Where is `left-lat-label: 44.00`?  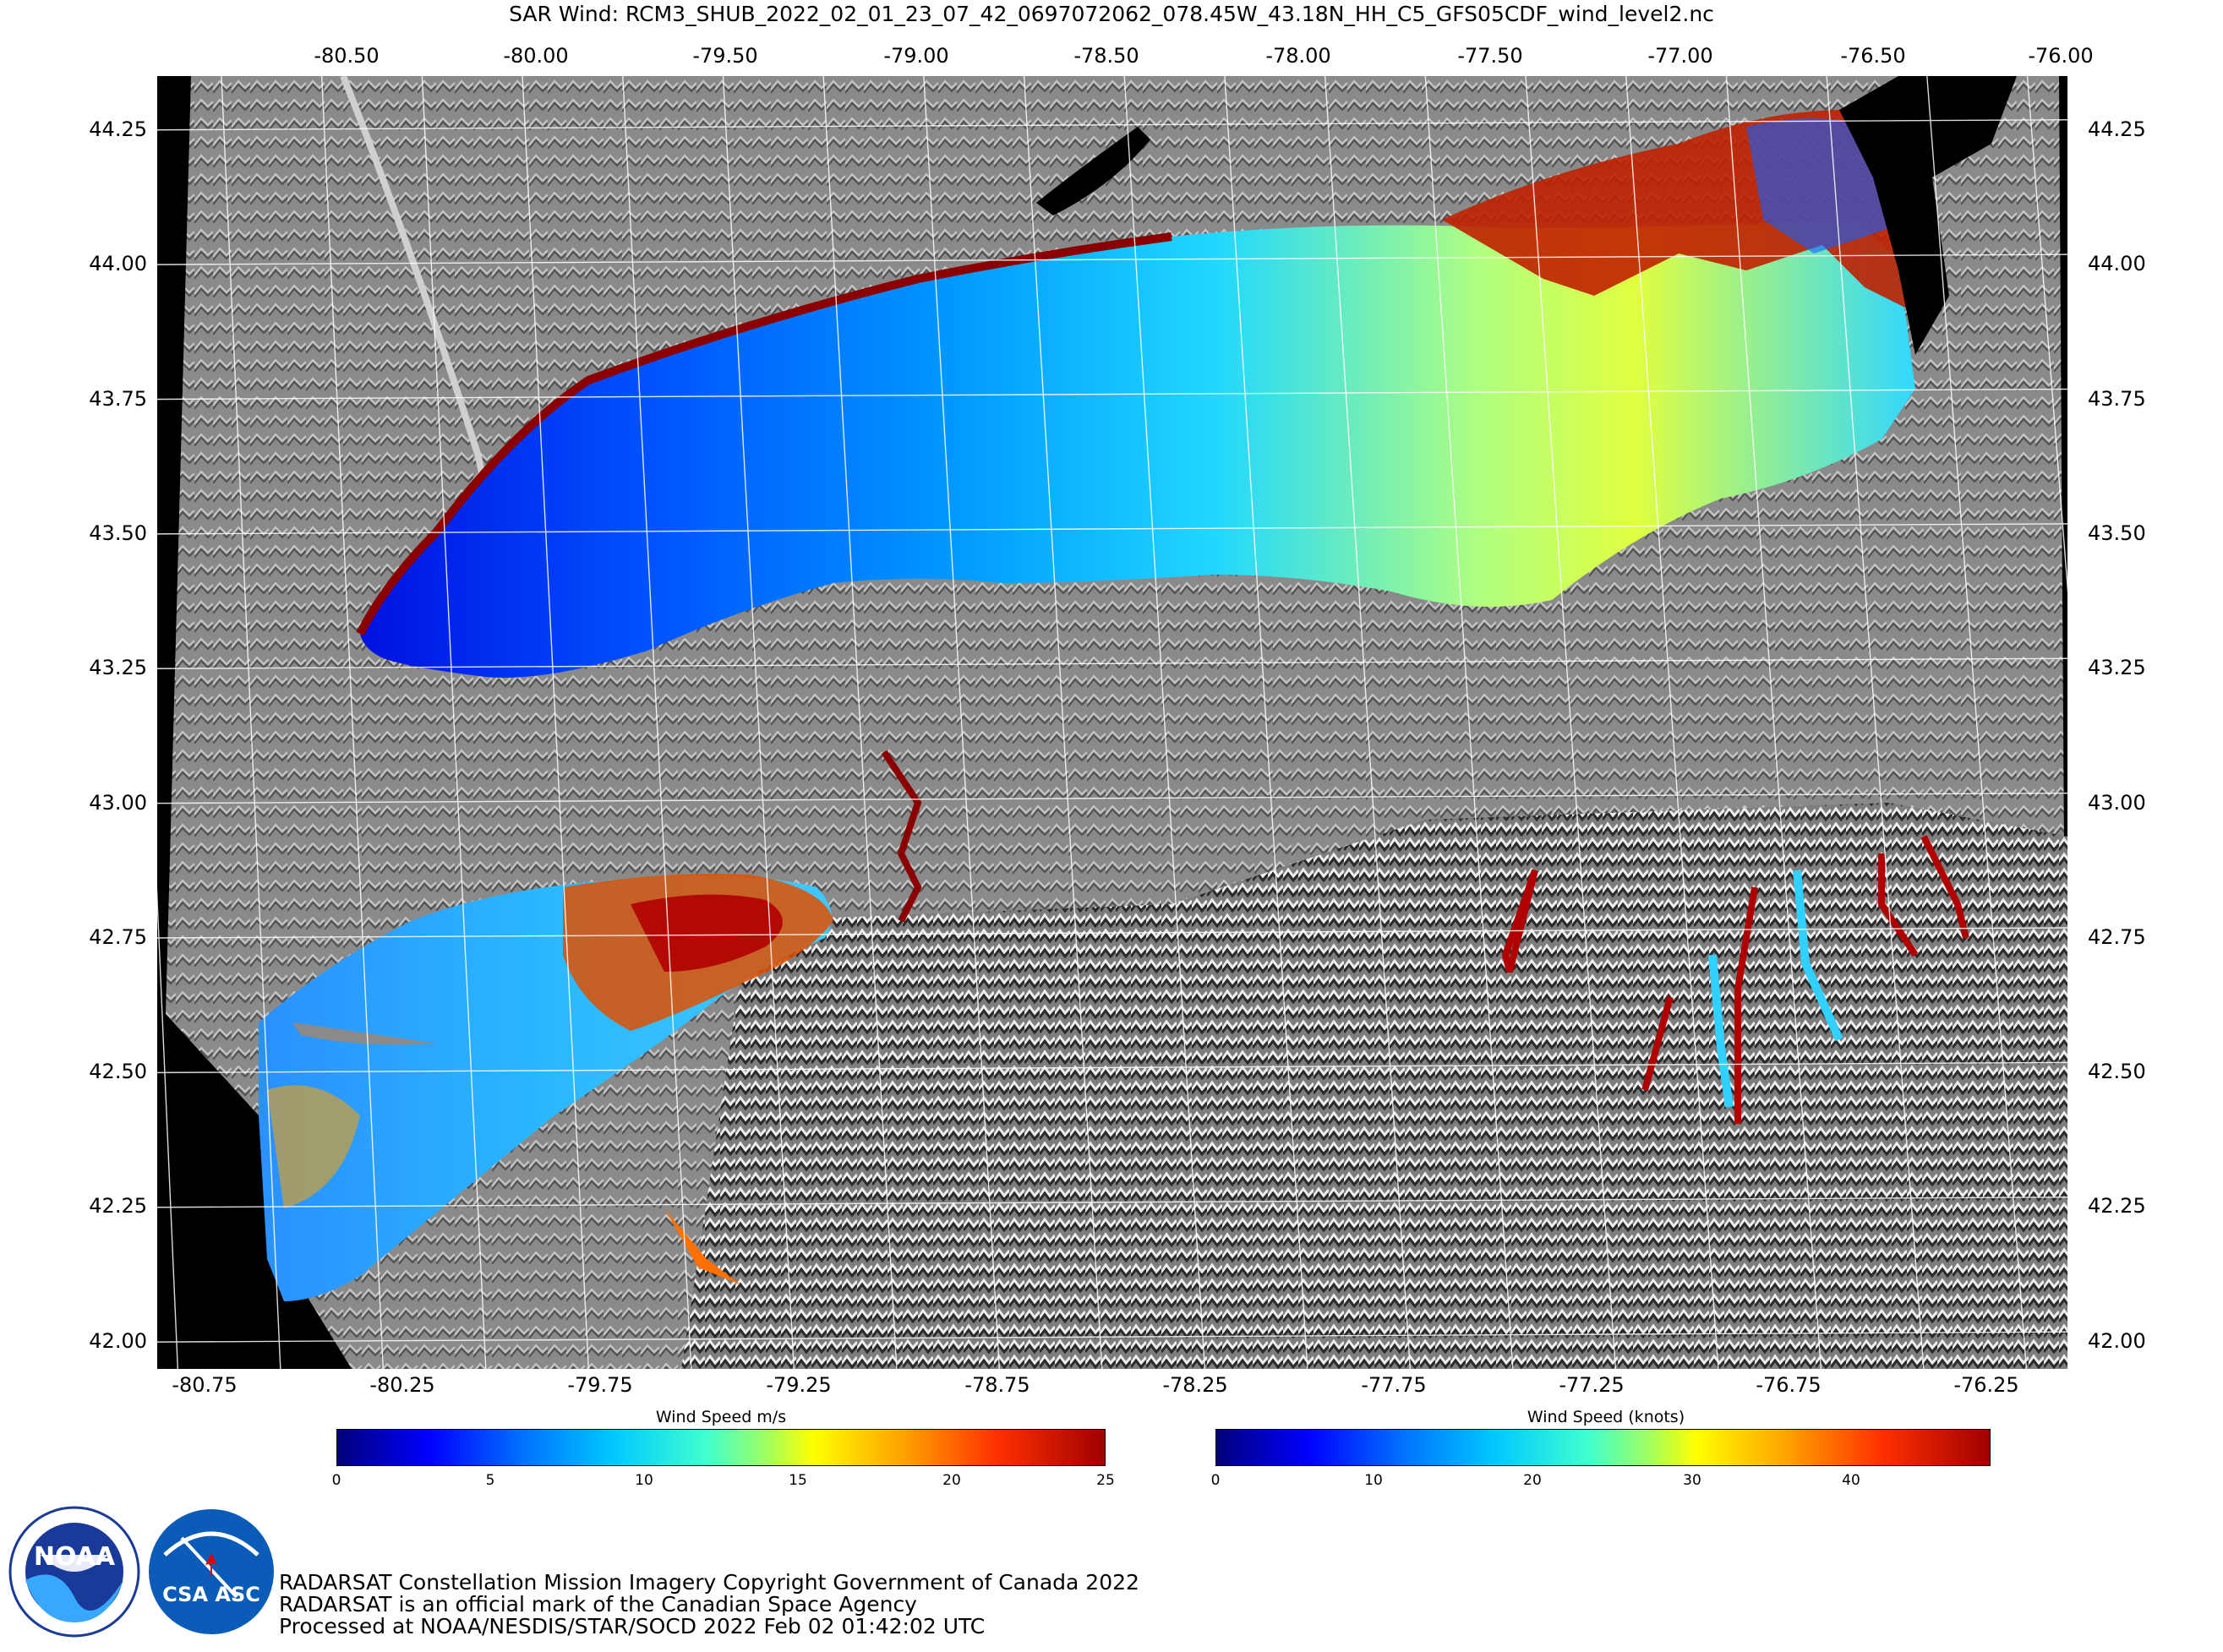 left-lat-label: 44.00 is located at coordinates (118, 263).